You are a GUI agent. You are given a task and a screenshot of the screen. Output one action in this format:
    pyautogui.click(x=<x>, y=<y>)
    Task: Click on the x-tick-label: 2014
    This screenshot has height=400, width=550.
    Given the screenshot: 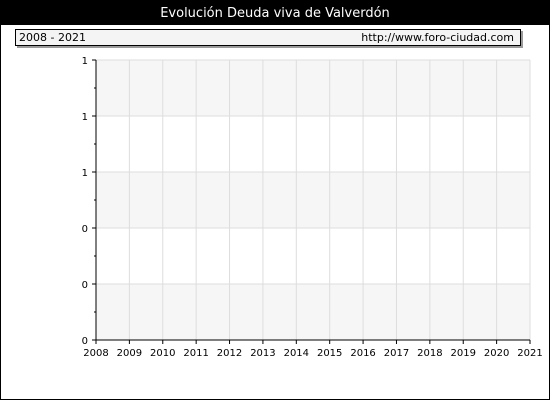 What is the action you would take?
    pyautogui.click(x=296, y=353)
    